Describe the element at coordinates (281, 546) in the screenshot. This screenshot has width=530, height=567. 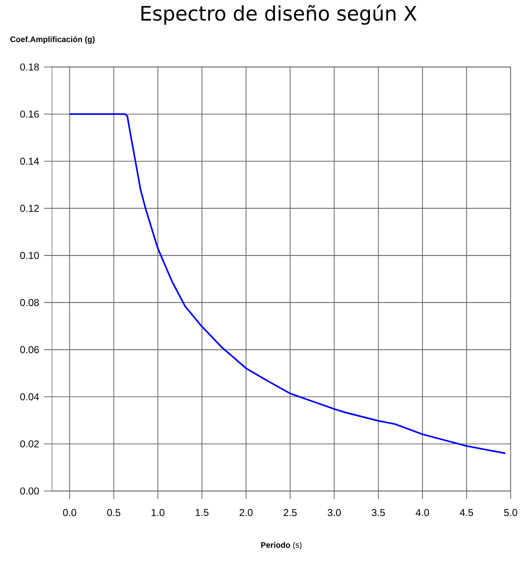
I see `x-axis-title: Periodo (s)` at that location.